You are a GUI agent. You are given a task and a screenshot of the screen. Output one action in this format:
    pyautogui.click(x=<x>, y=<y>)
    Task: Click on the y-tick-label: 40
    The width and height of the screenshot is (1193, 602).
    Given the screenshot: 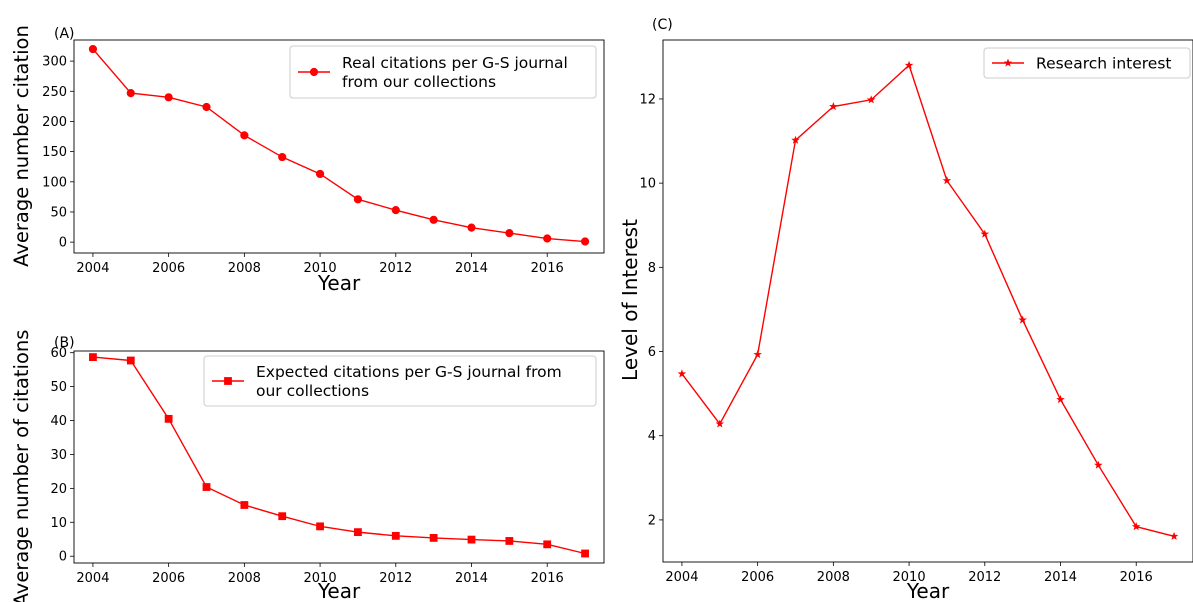 What is the action you would take?
    pyautogui.click(x=58, y=421)
    